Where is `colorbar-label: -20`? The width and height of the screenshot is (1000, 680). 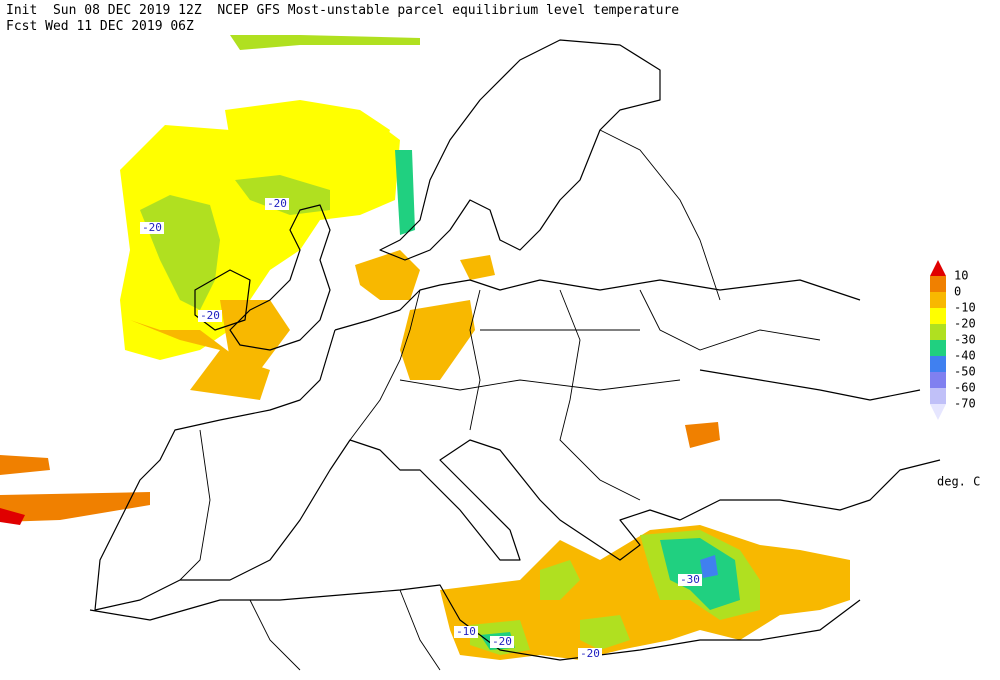 colorbar-label: -20 is located at coordinates (965, 324).